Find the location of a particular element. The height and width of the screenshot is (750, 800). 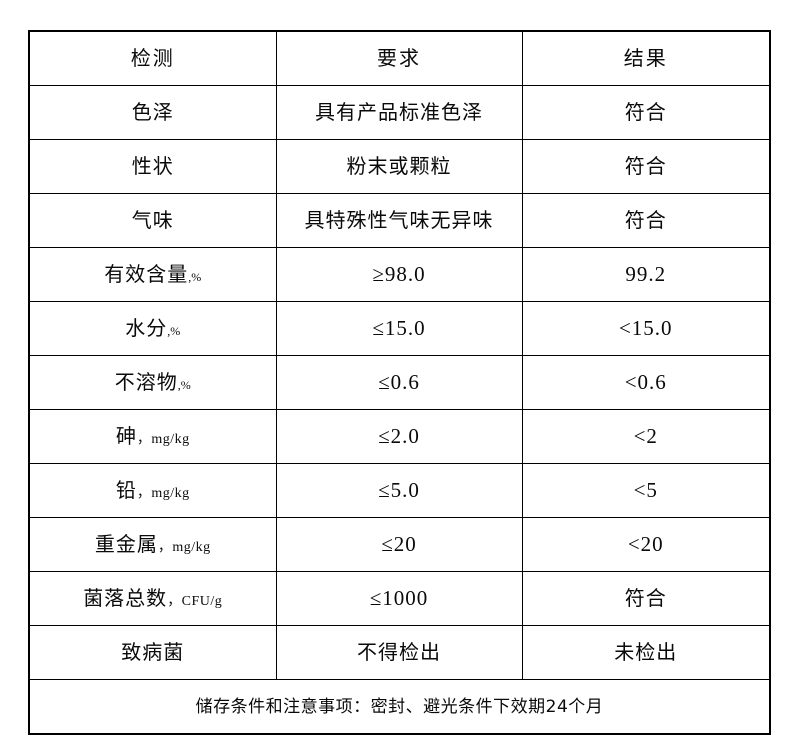

result-value: <5 is located at coordinates (645, 490).